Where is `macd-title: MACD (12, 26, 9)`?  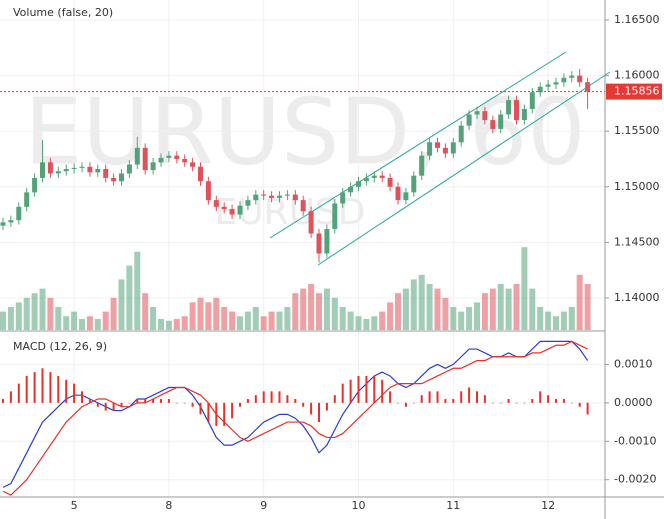
macd-title: MACD (12, 26, 9) is located at coordinates (60, 346).